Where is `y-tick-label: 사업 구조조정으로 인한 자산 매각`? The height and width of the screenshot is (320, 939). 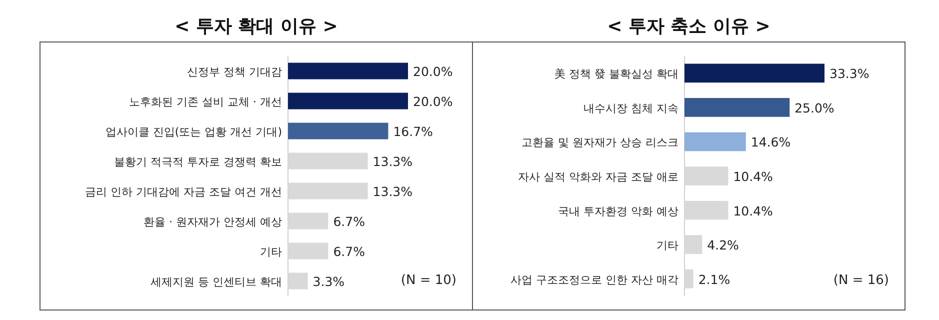
y-tick-label: 사업 구조조정으로 인한 자산 매각 is located at coordinates (594, 279).